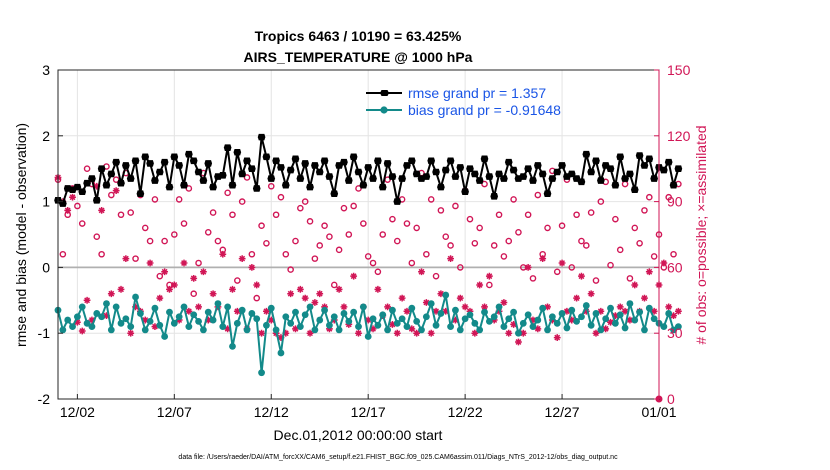 The width and height of the screenshot is (830, 470). I want to click on bias-series, so click(368, 334).